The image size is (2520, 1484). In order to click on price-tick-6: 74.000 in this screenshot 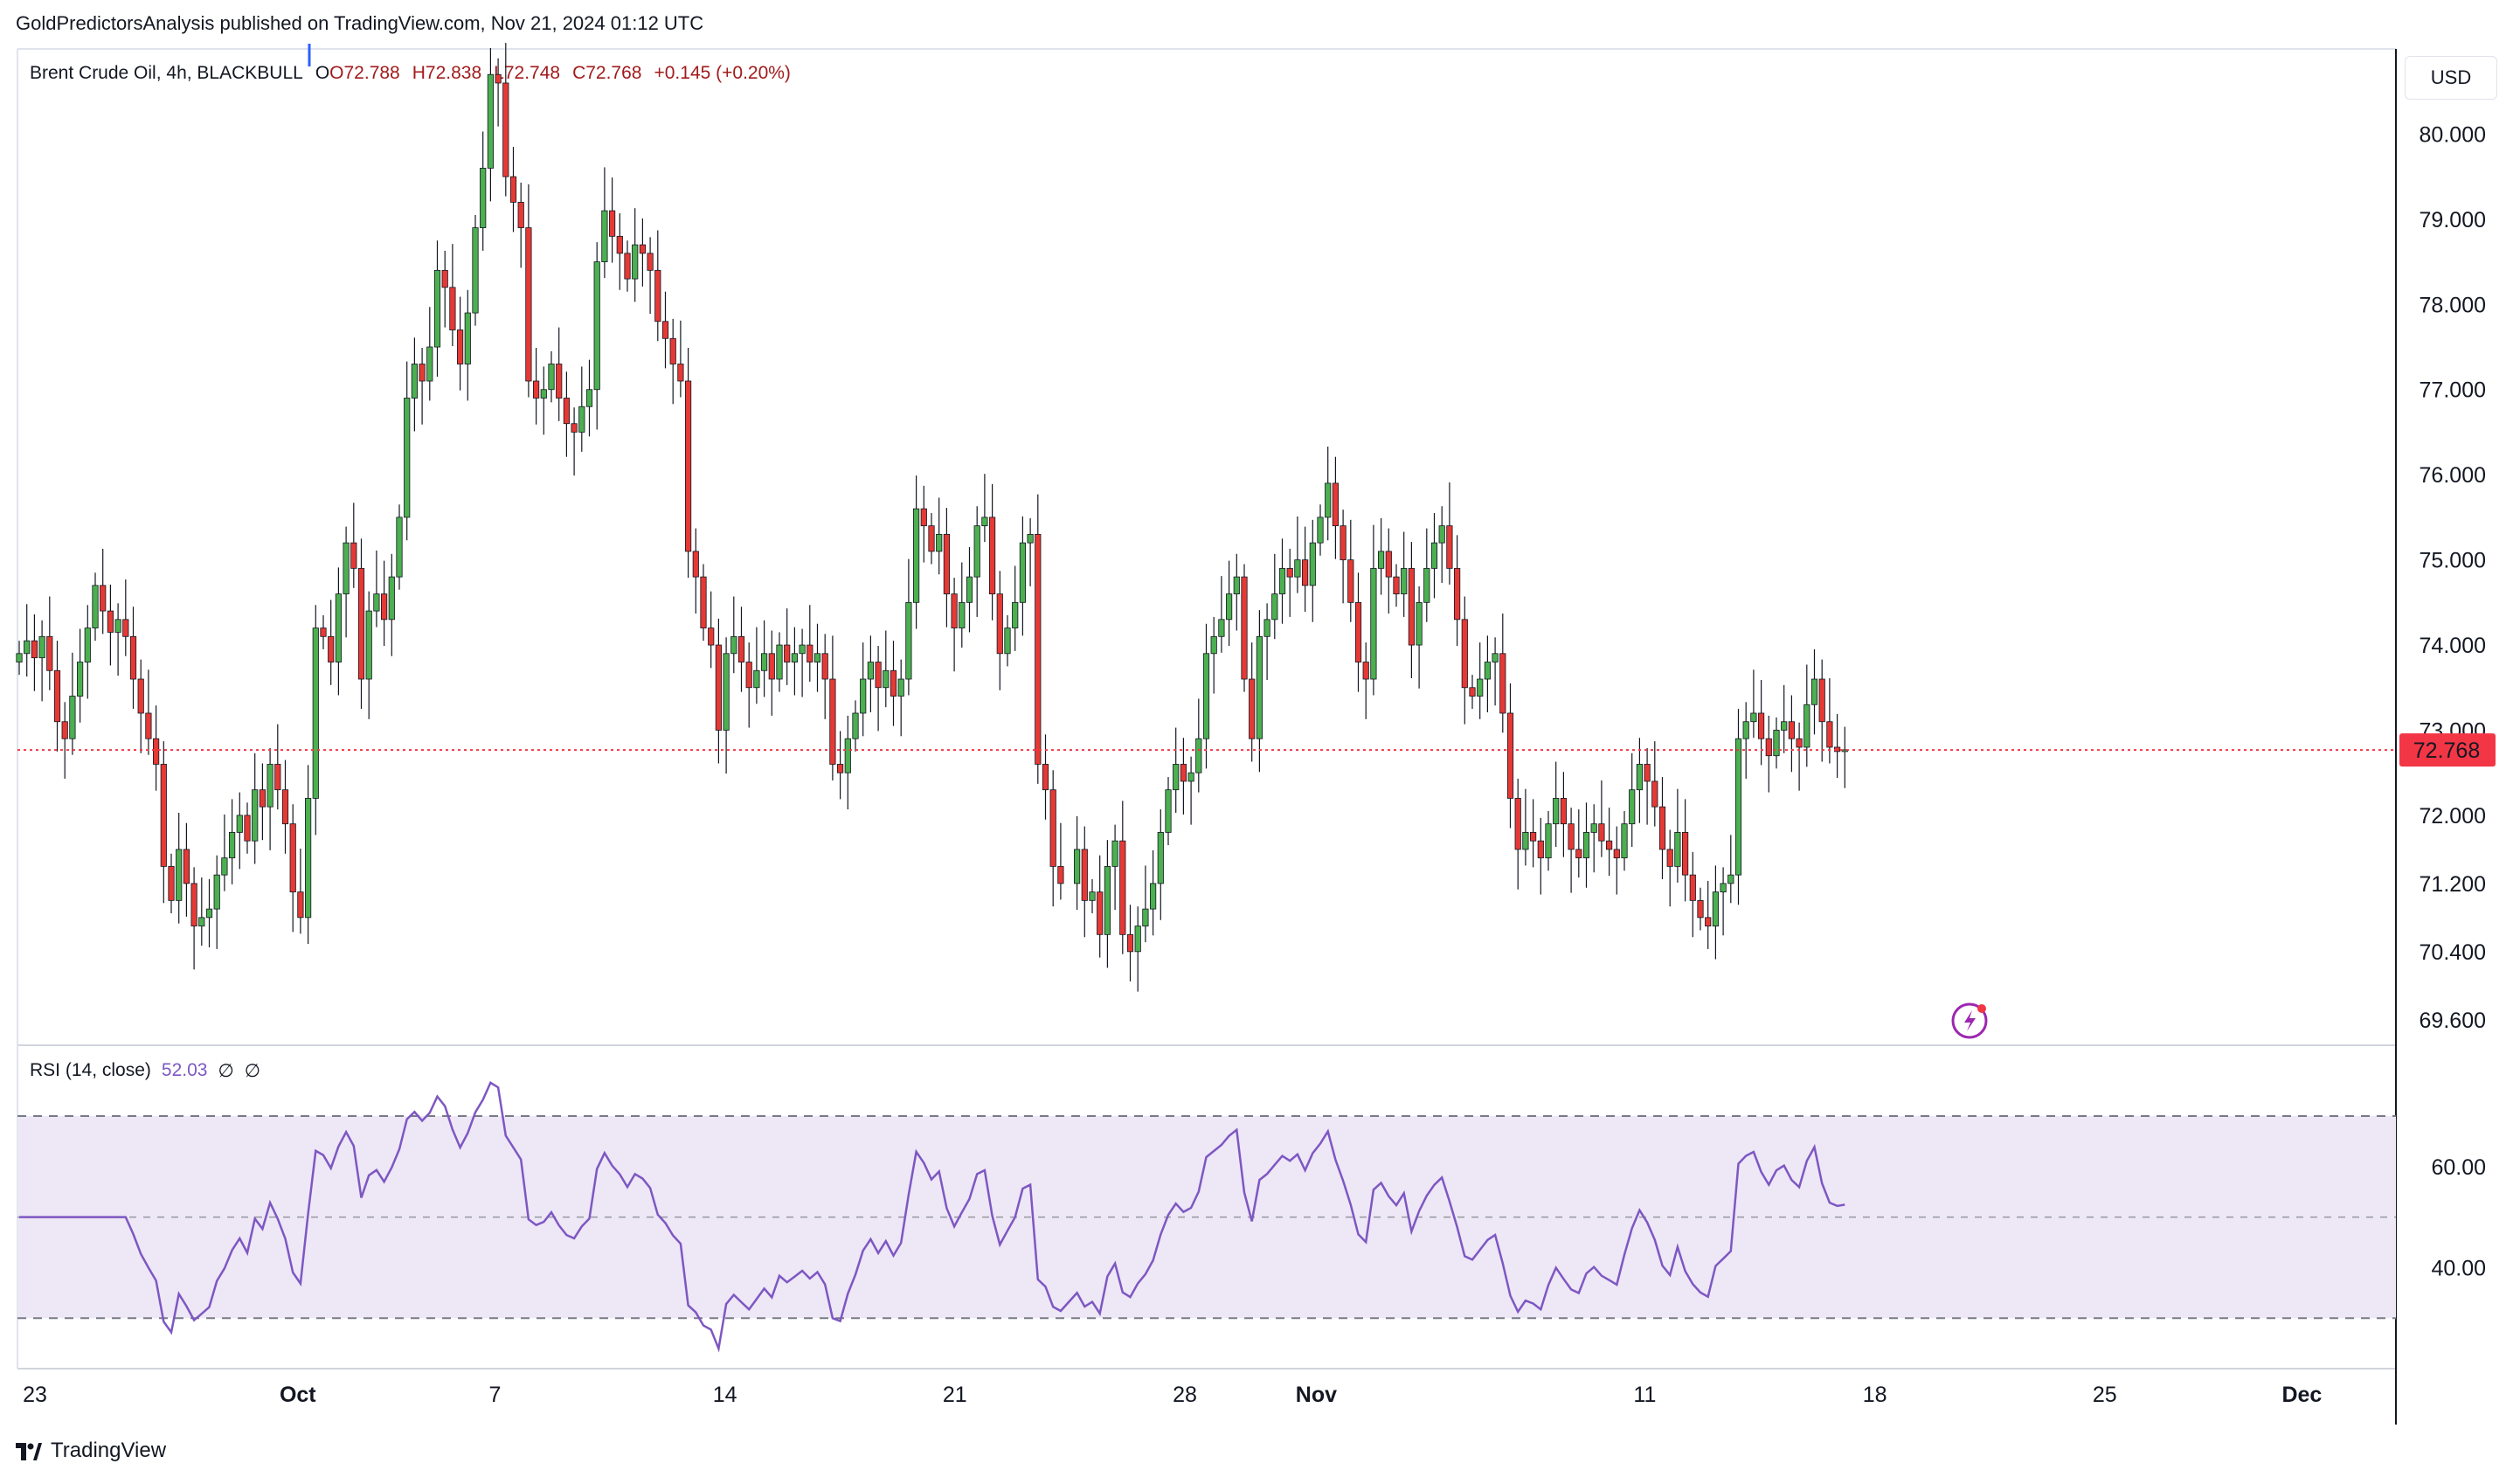, I will do `click(2453, 646)`.